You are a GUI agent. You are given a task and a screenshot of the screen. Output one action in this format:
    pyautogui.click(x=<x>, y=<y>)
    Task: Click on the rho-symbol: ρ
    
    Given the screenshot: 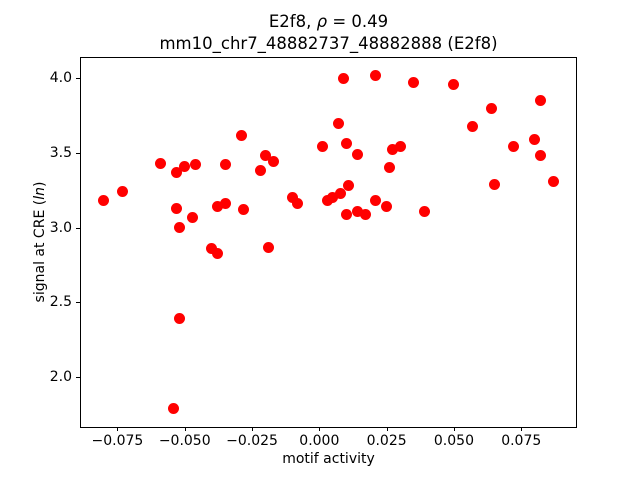 What is the action you would take?
    pyautogui.click(x=322, y=21)
    